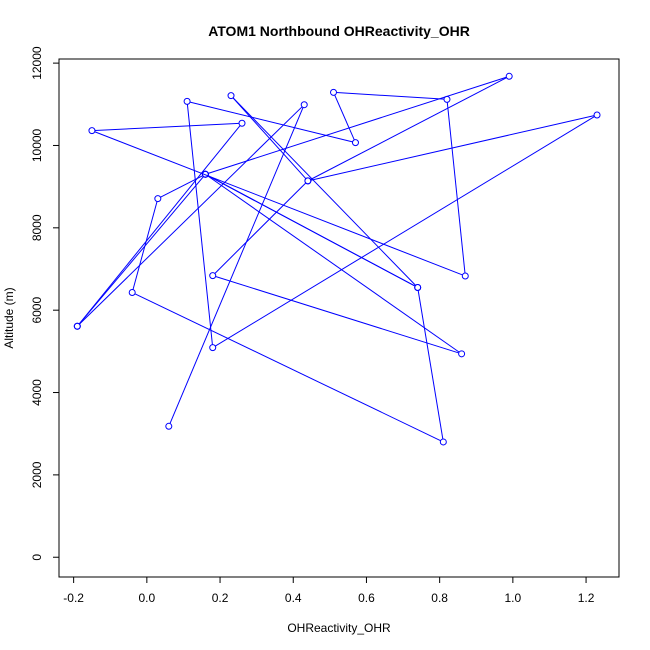  Describe the element at coordinates (329, 590) in the screenshot. I see `x-axis: -0.2 0.0 0.2 0.4 0.6 0.8 1.0 1.2` at that location.